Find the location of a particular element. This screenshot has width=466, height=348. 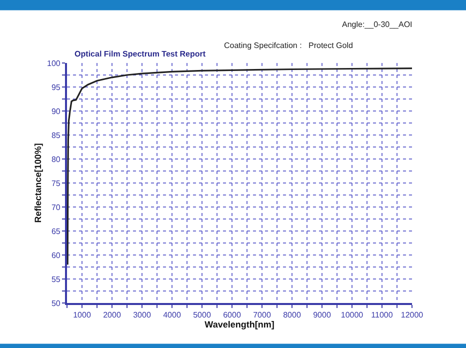

y-axis-title: Reflectance[100%] is located at coordinates (37, 183).